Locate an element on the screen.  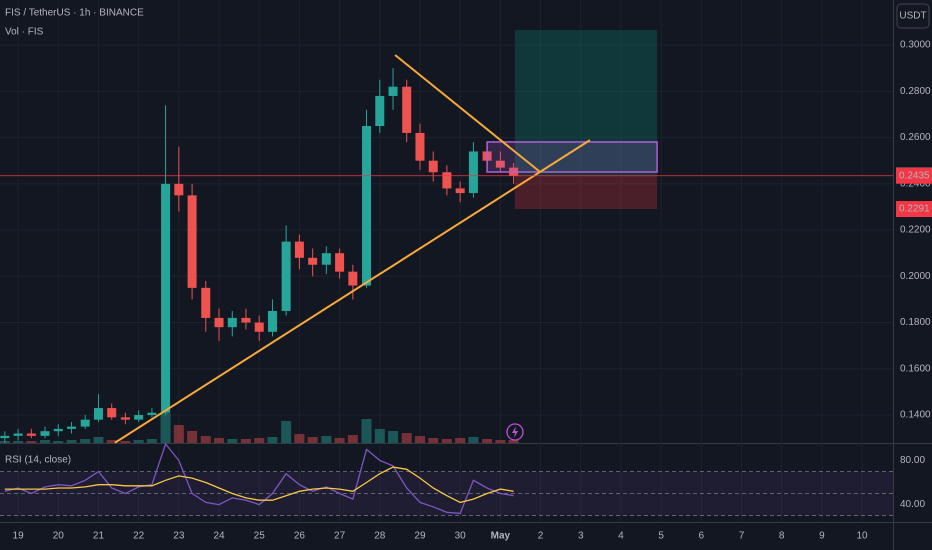
price-tag-label: 0.2291 is located at coordinates (914, 209).